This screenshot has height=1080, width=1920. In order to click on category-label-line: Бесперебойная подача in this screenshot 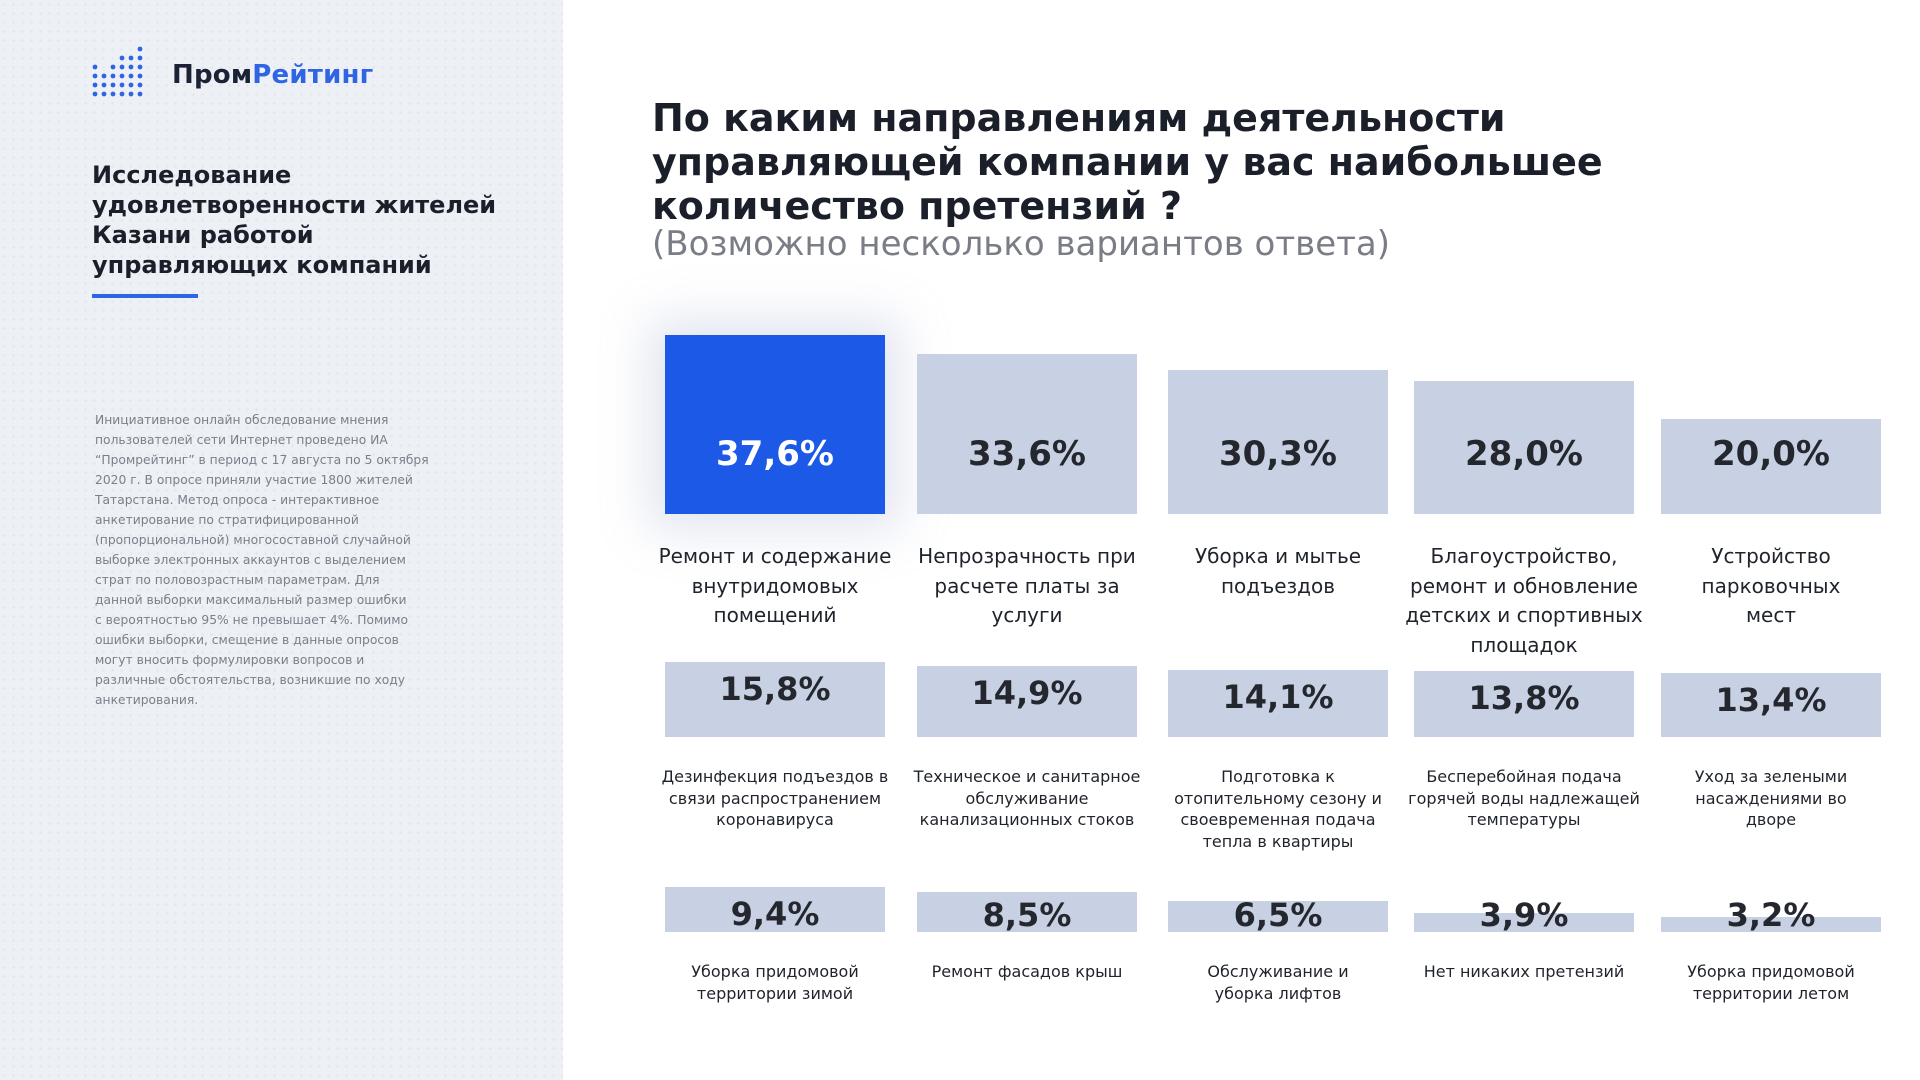, I will do `click(1524, 776)`.